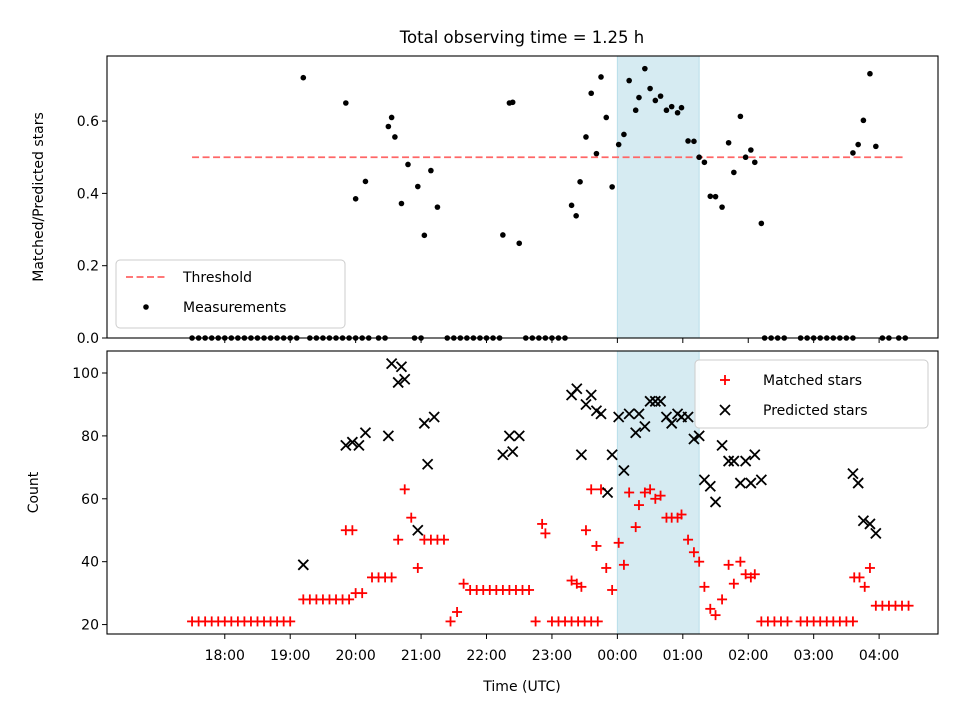  Describe the element at coordinates (88, 122) in the screenshot. I see `y-tick-label: 0.6` at that location.